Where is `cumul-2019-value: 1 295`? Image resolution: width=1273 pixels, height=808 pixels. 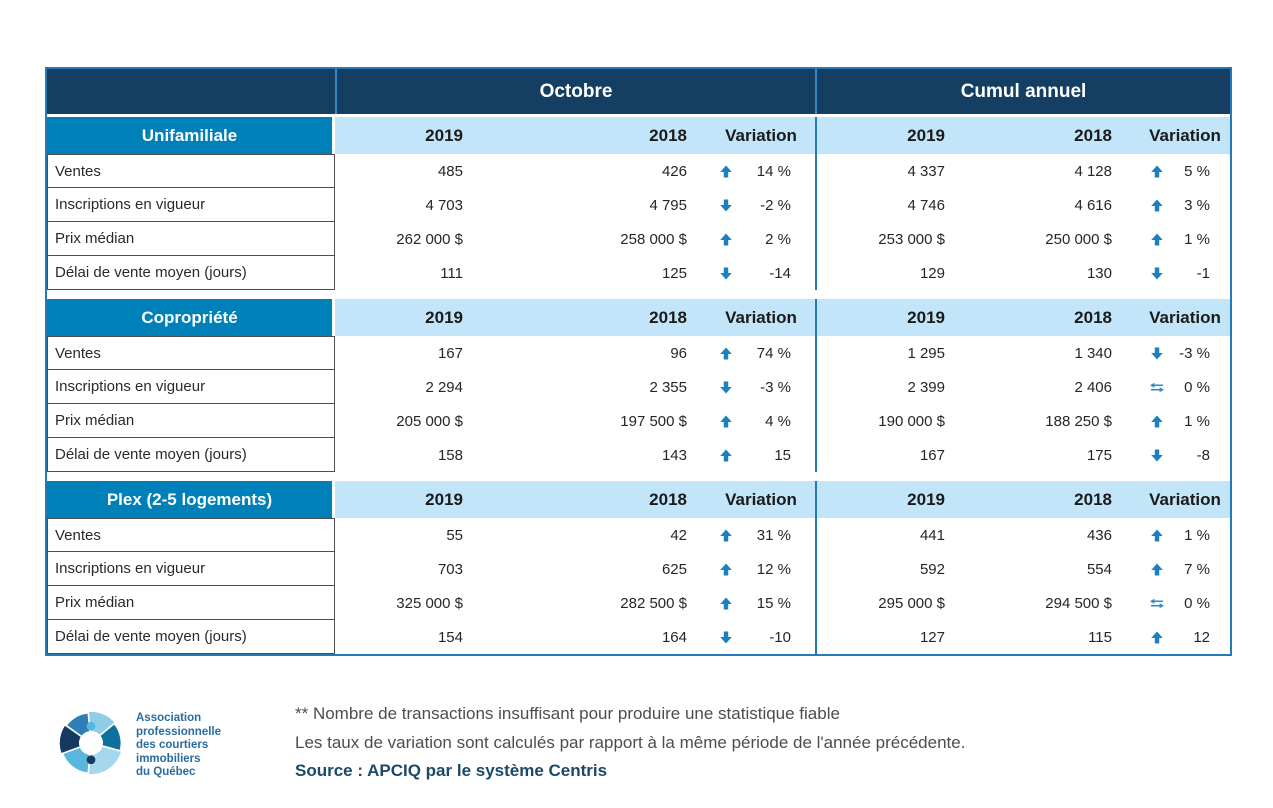 cumul-2019-value: 1 295 is located at coordinates (921, 353).